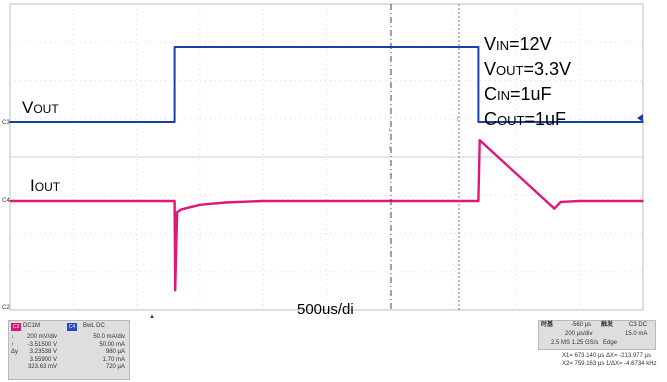 Image resolution: width=667 pixels, height=382 pixels. I want to click on cursor-x1-readout: X1= 673.140 µs ΔX= -213.977 µs, so click(606, 356).